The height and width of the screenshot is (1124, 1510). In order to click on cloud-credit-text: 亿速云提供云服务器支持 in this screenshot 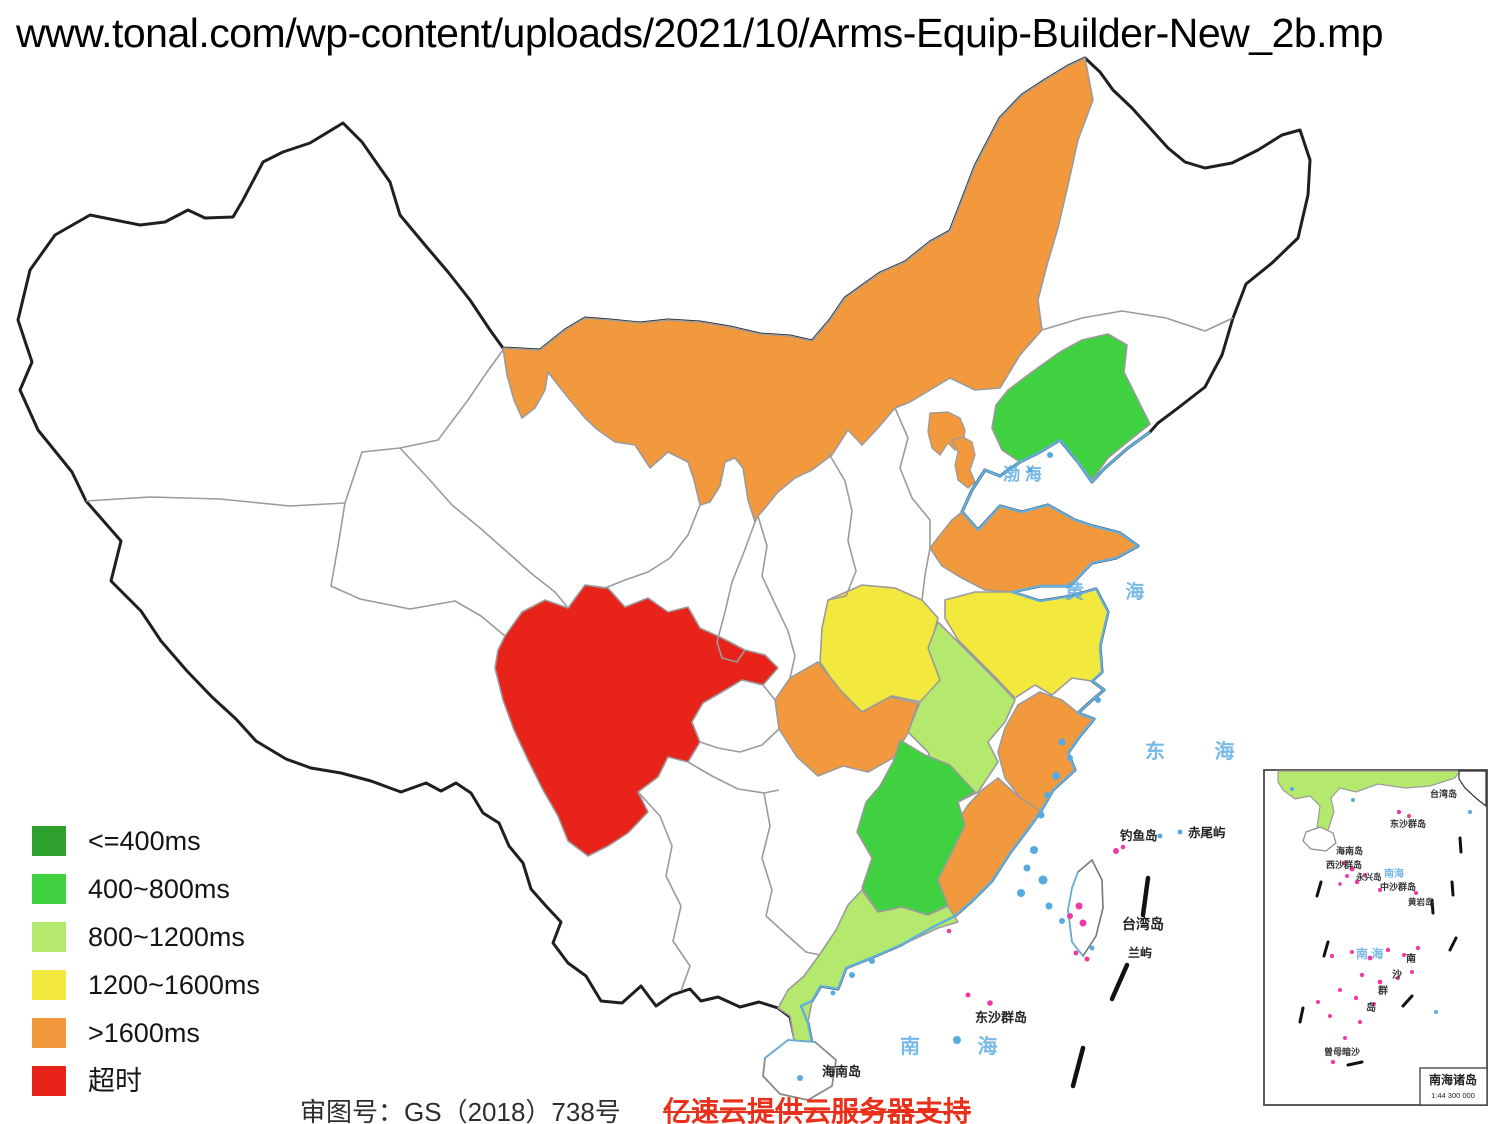, I will do `click(817, 1110)`.